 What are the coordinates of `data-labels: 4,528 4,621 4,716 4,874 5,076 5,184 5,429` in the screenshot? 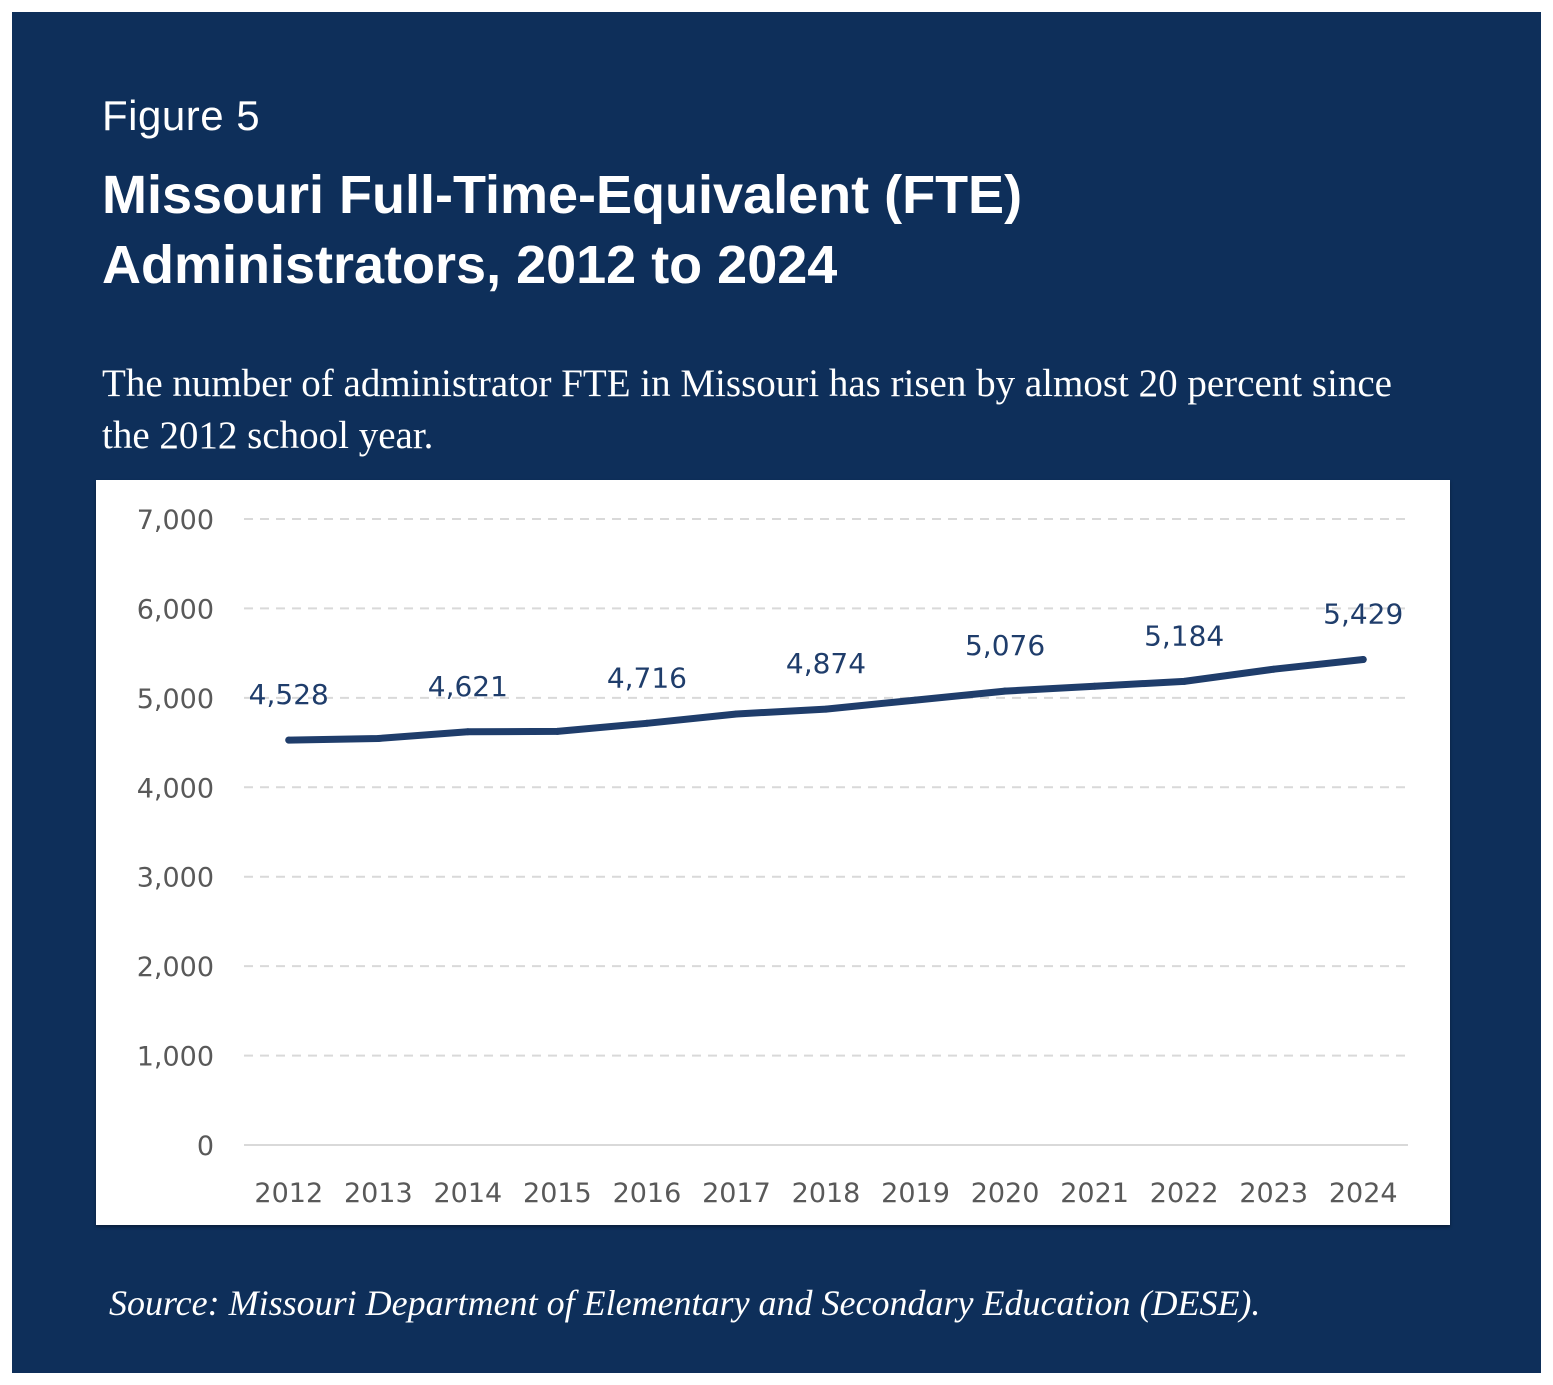 It's located at (826, 654).